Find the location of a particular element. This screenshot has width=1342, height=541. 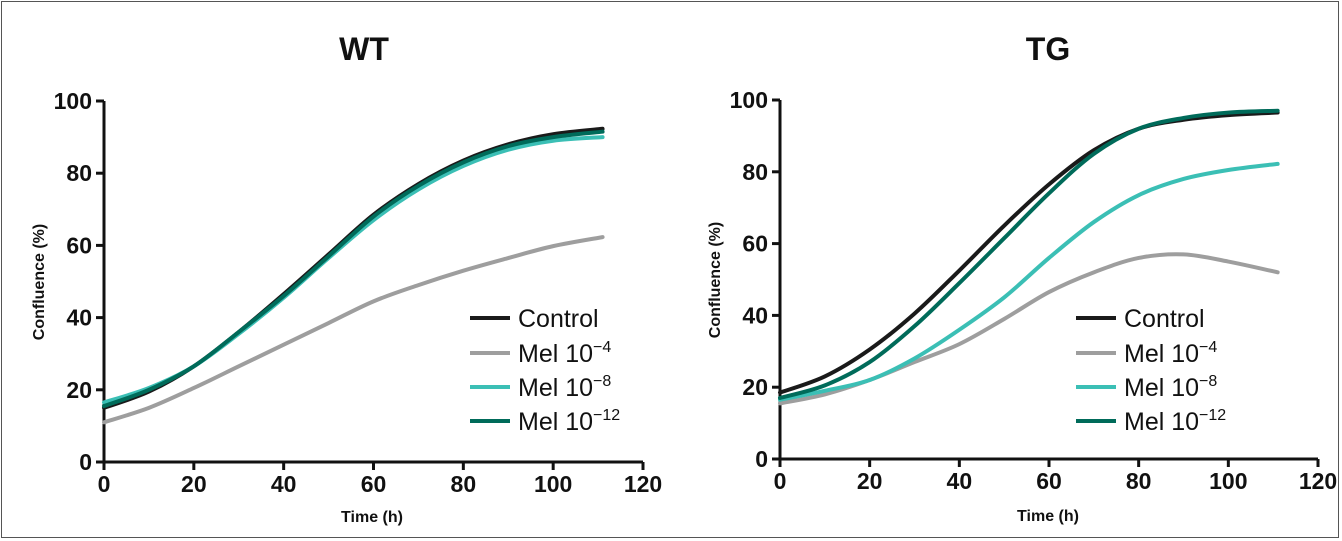

chart2-x-tick-label: 40 is located at coordinates (960, 481).